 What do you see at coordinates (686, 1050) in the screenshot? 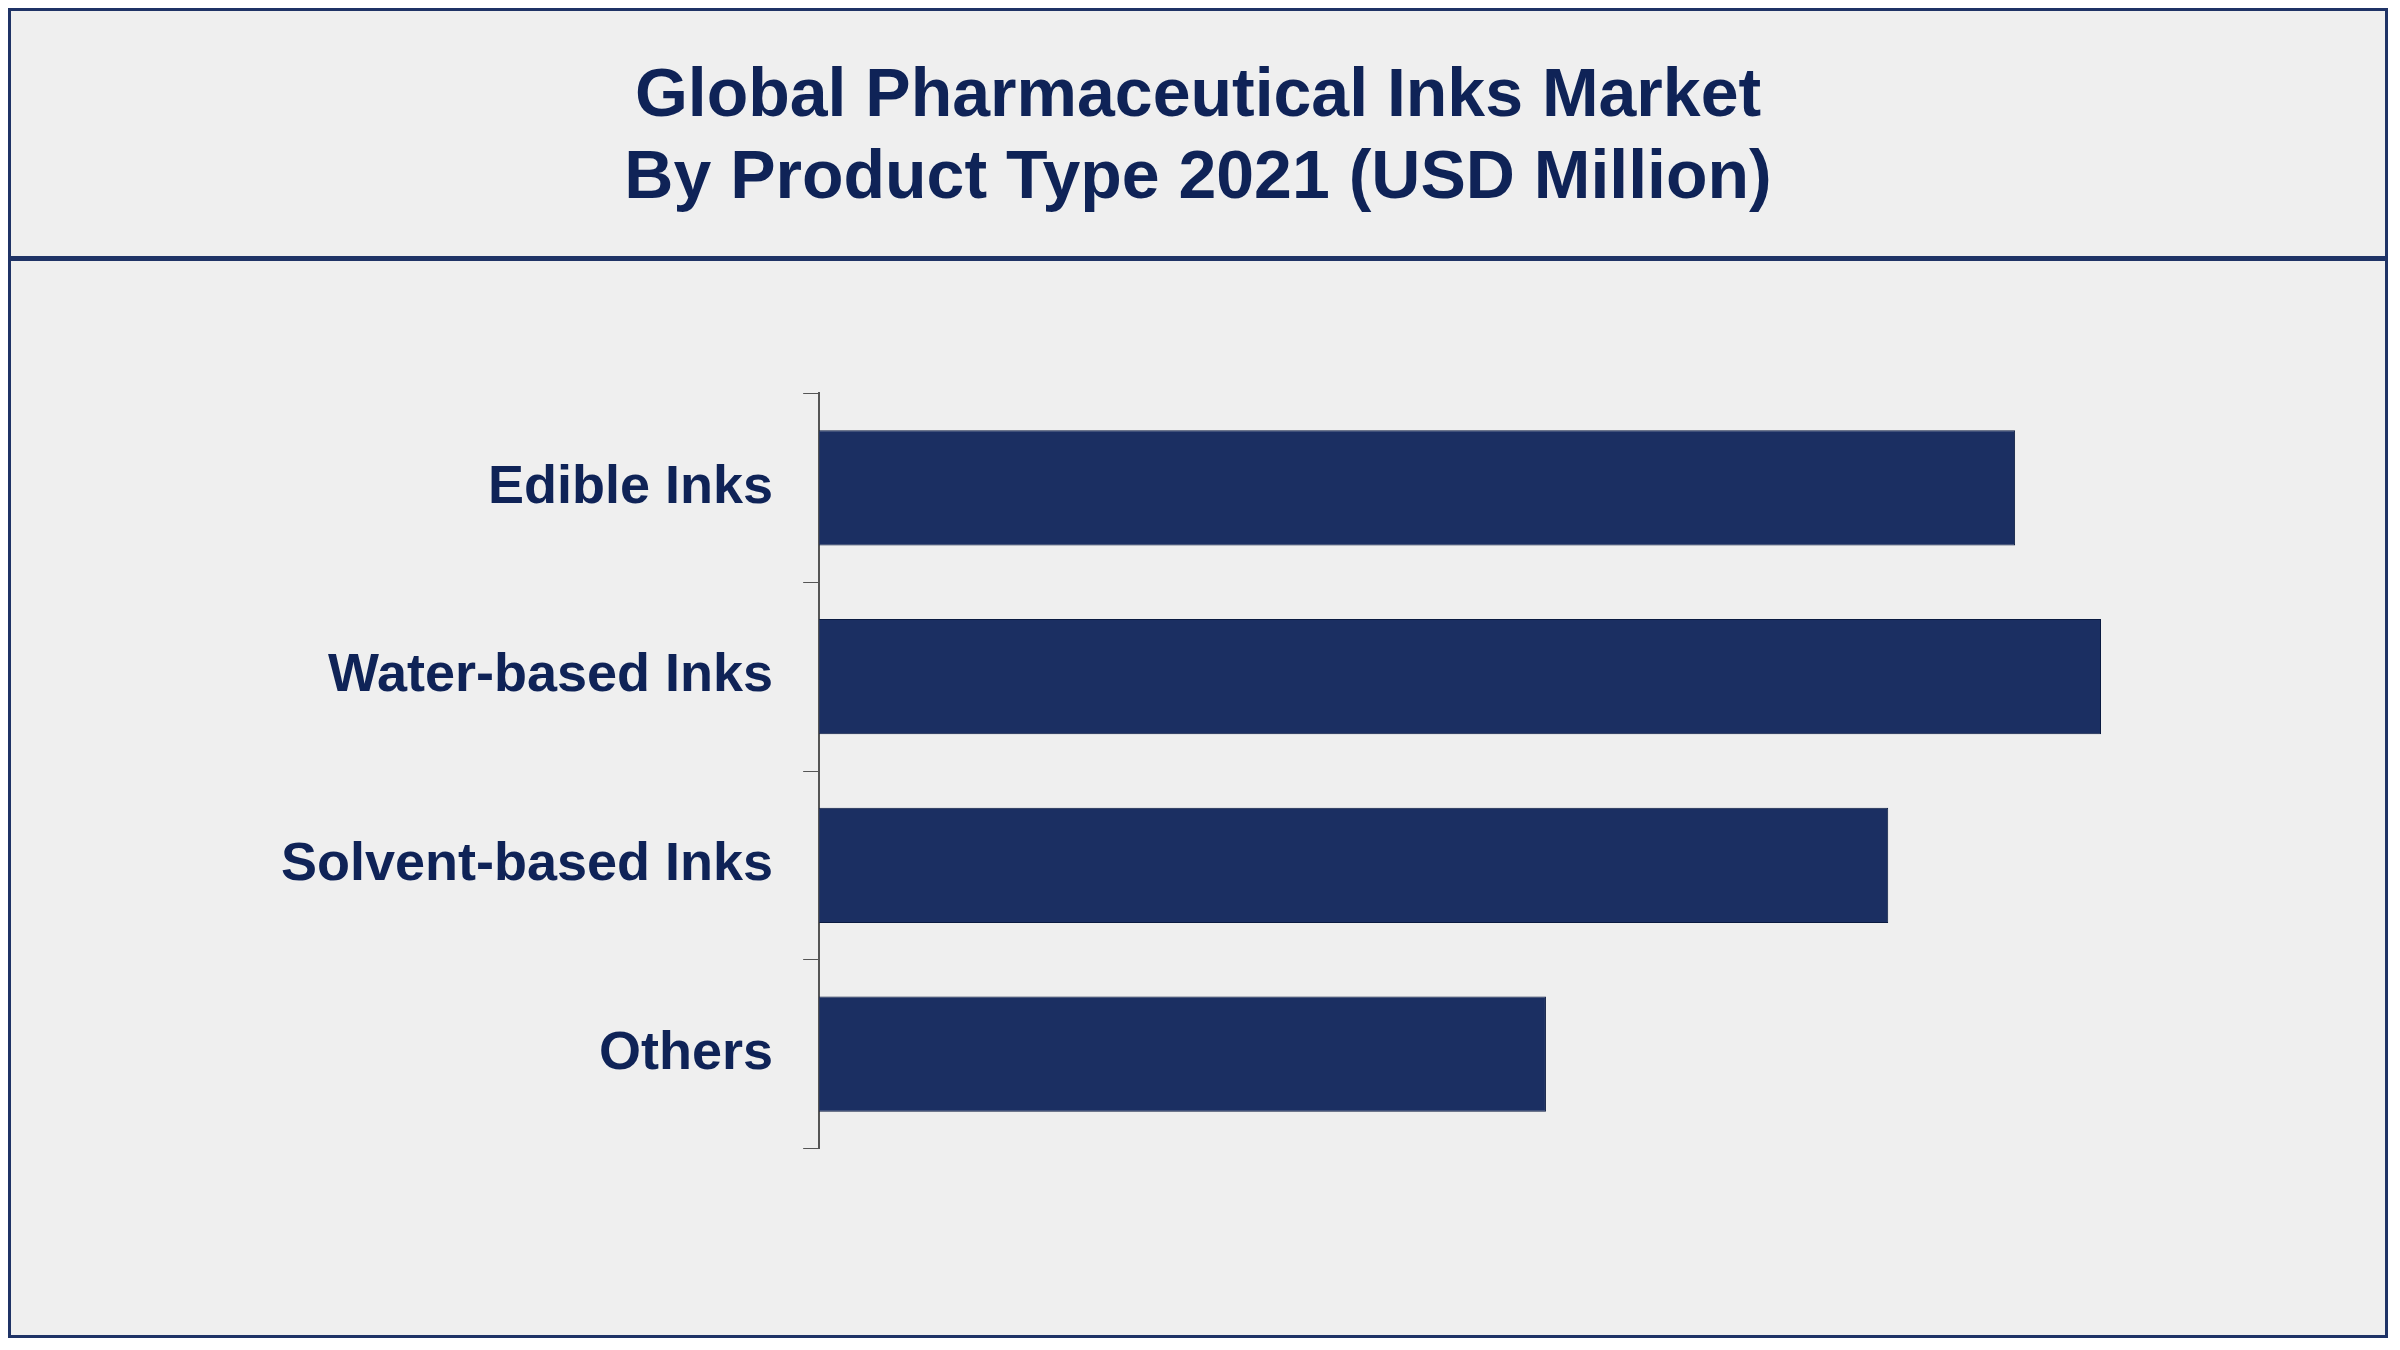
I see `y-tick-label: Others` at bounding box center [686, 1050].